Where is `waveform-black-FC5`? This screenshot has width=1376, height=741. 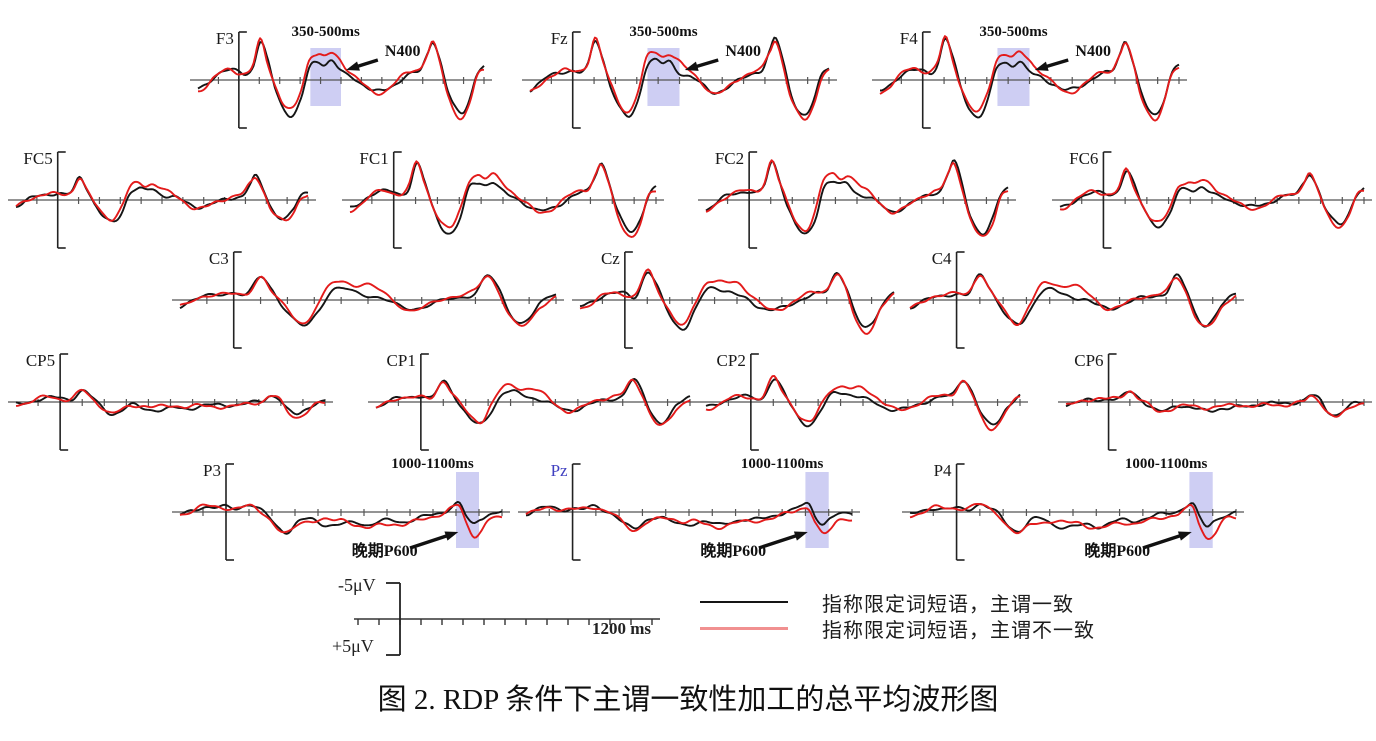
waveform-black-FC5 is located at coordinates (162, 198).